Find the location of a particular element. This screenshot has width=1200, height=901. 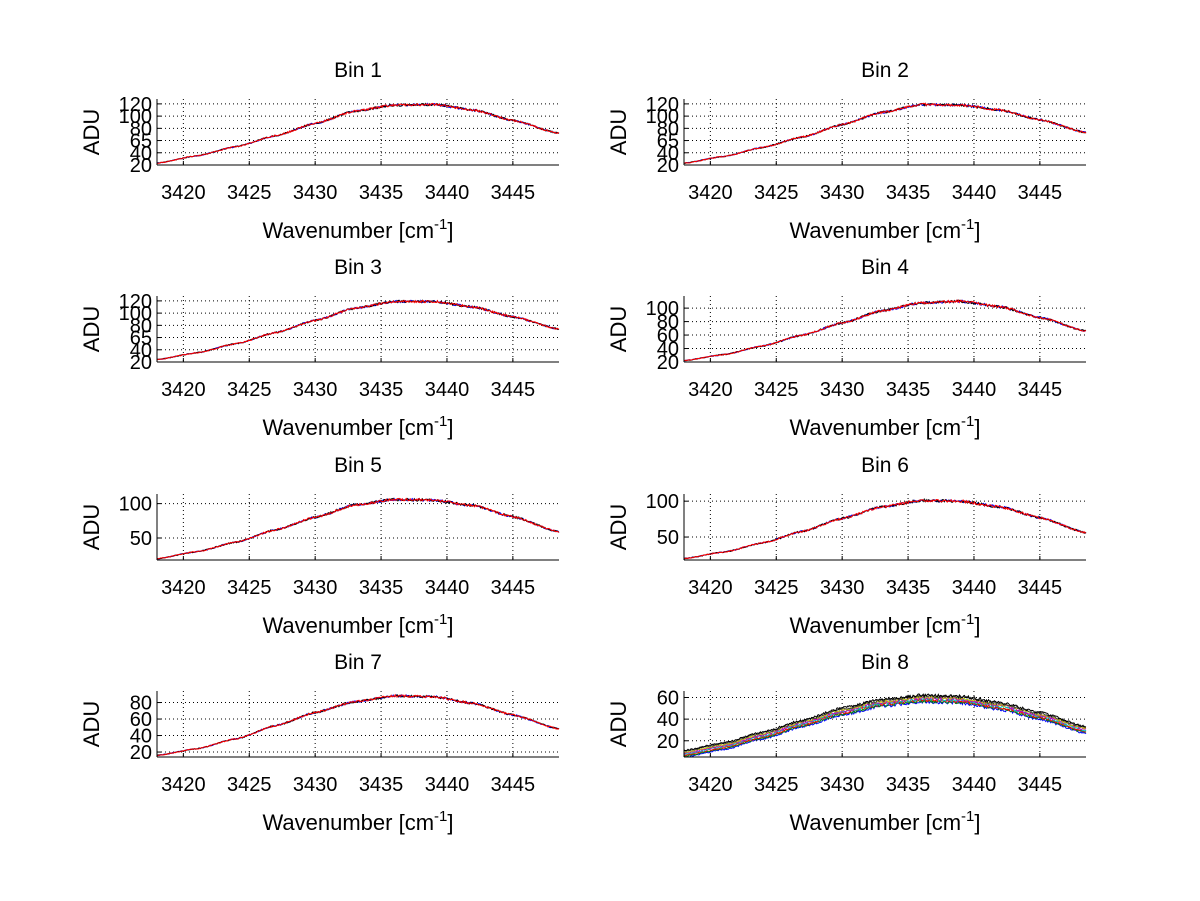

subplot-title: Bin 1 is located at coordinates (358, 70).